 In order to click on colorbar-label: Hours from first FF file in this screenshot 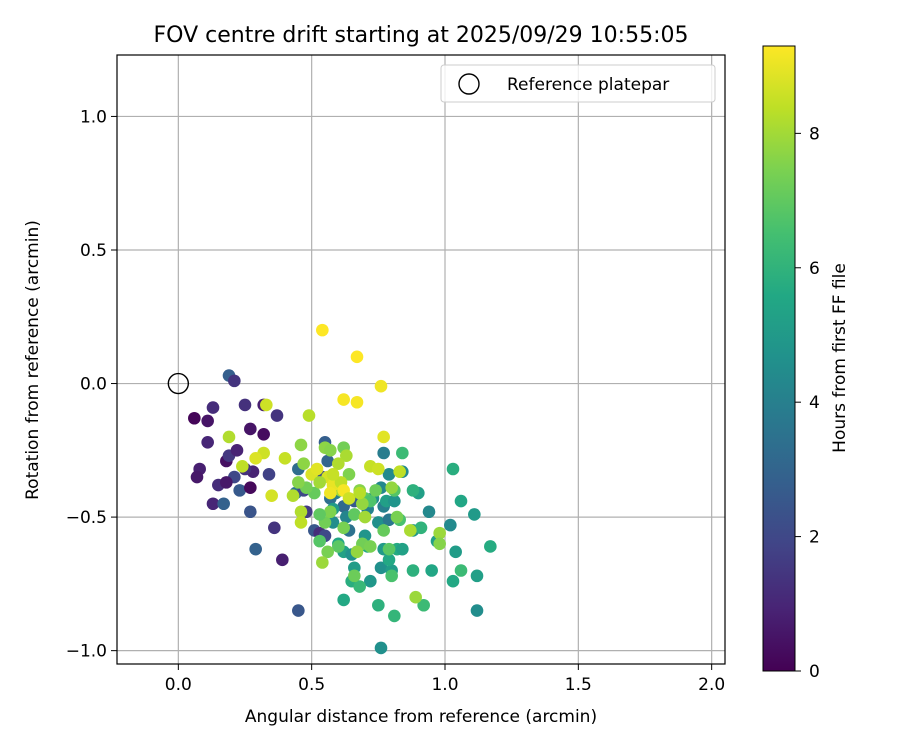, I will do `click(840, 358)`.